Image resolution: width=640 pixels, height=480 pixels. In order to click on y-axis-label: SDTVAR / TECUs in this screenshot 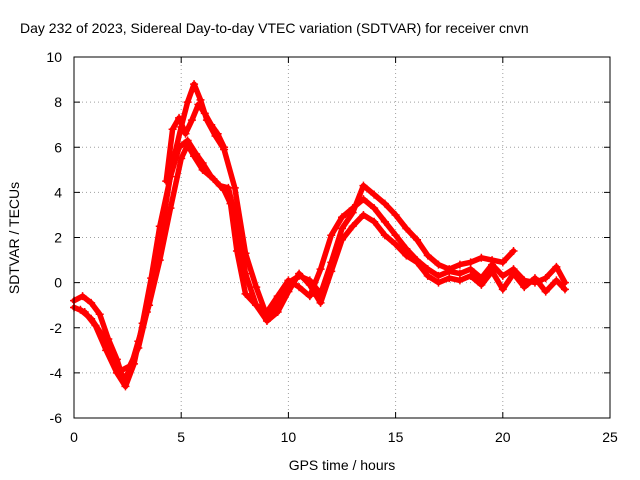, I will do `click(14, 238)`.